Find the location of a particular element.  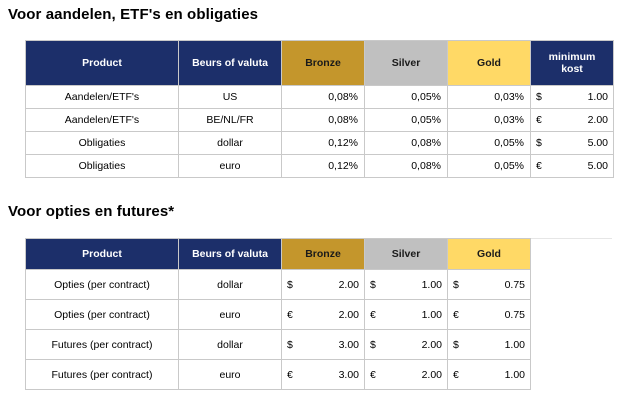

divider-line is located at coordinates (570, 238).